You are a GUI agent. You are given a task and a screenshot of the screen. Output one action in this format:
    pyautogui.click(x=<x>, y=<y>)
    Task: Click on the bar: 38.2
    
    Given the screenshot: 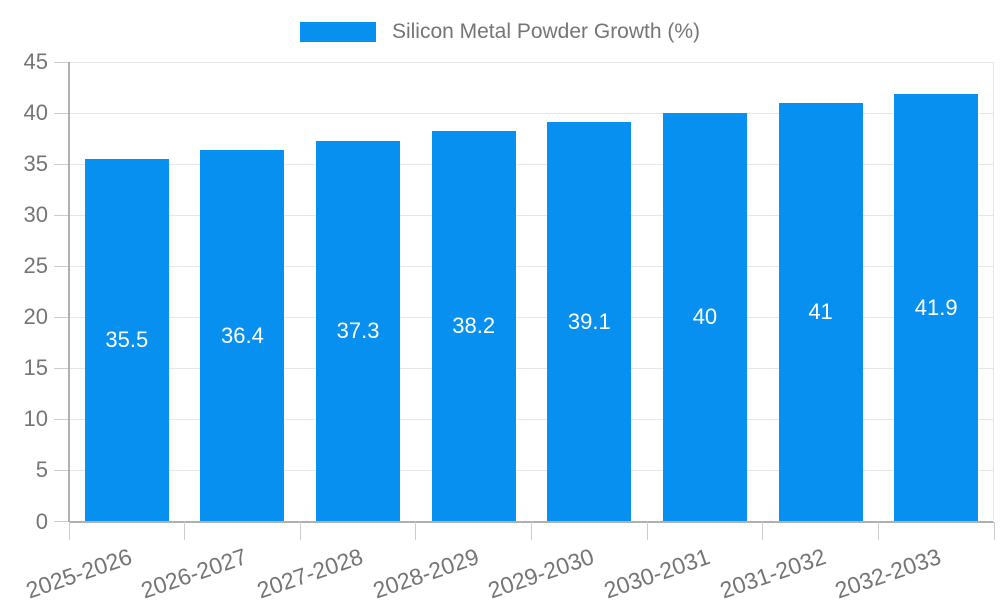 What is the action you would take?
    pyautogui.click(x=473, y=326)
    